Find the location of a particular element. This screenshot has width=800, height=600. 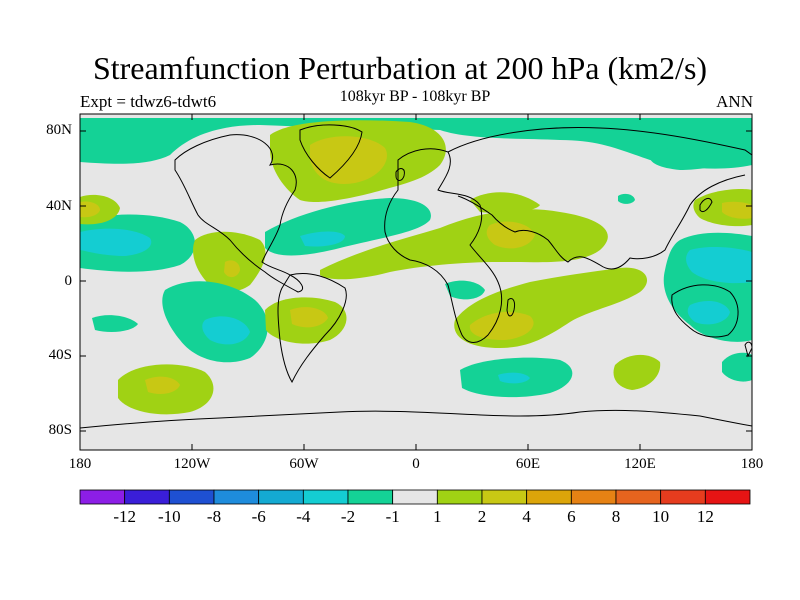

lon-tick-label: 120W is located at coordinates (192, 464).